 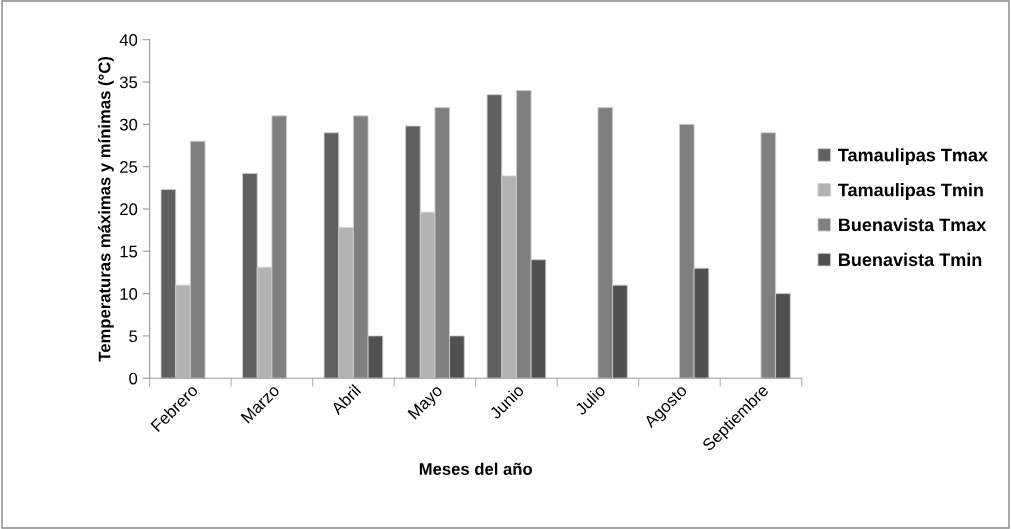 What do you see at coordinates (129, 294) in the screenshot?
I see `y-tick-label: 10` at bounding box center [129, 294].